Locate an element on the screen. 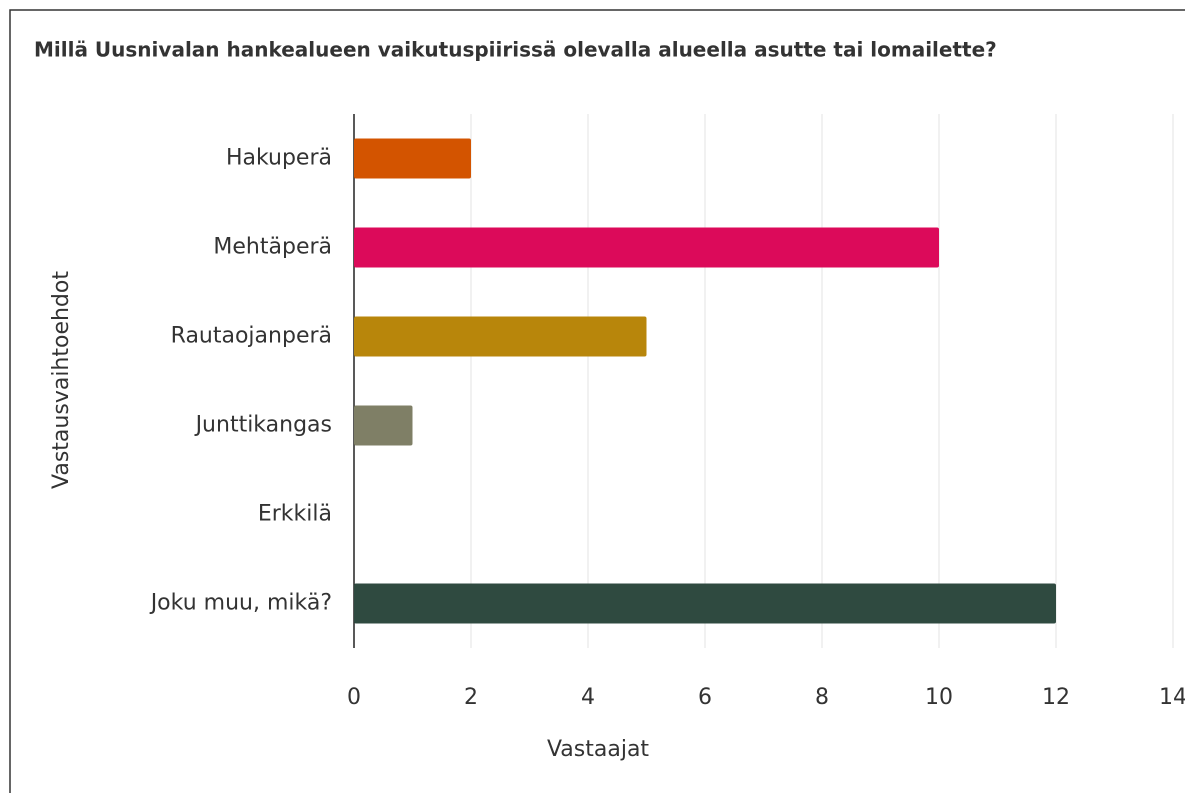 This screenshot has height=793, width=1185. x-tick-label: 14 is located at coordinates (1172, 697).